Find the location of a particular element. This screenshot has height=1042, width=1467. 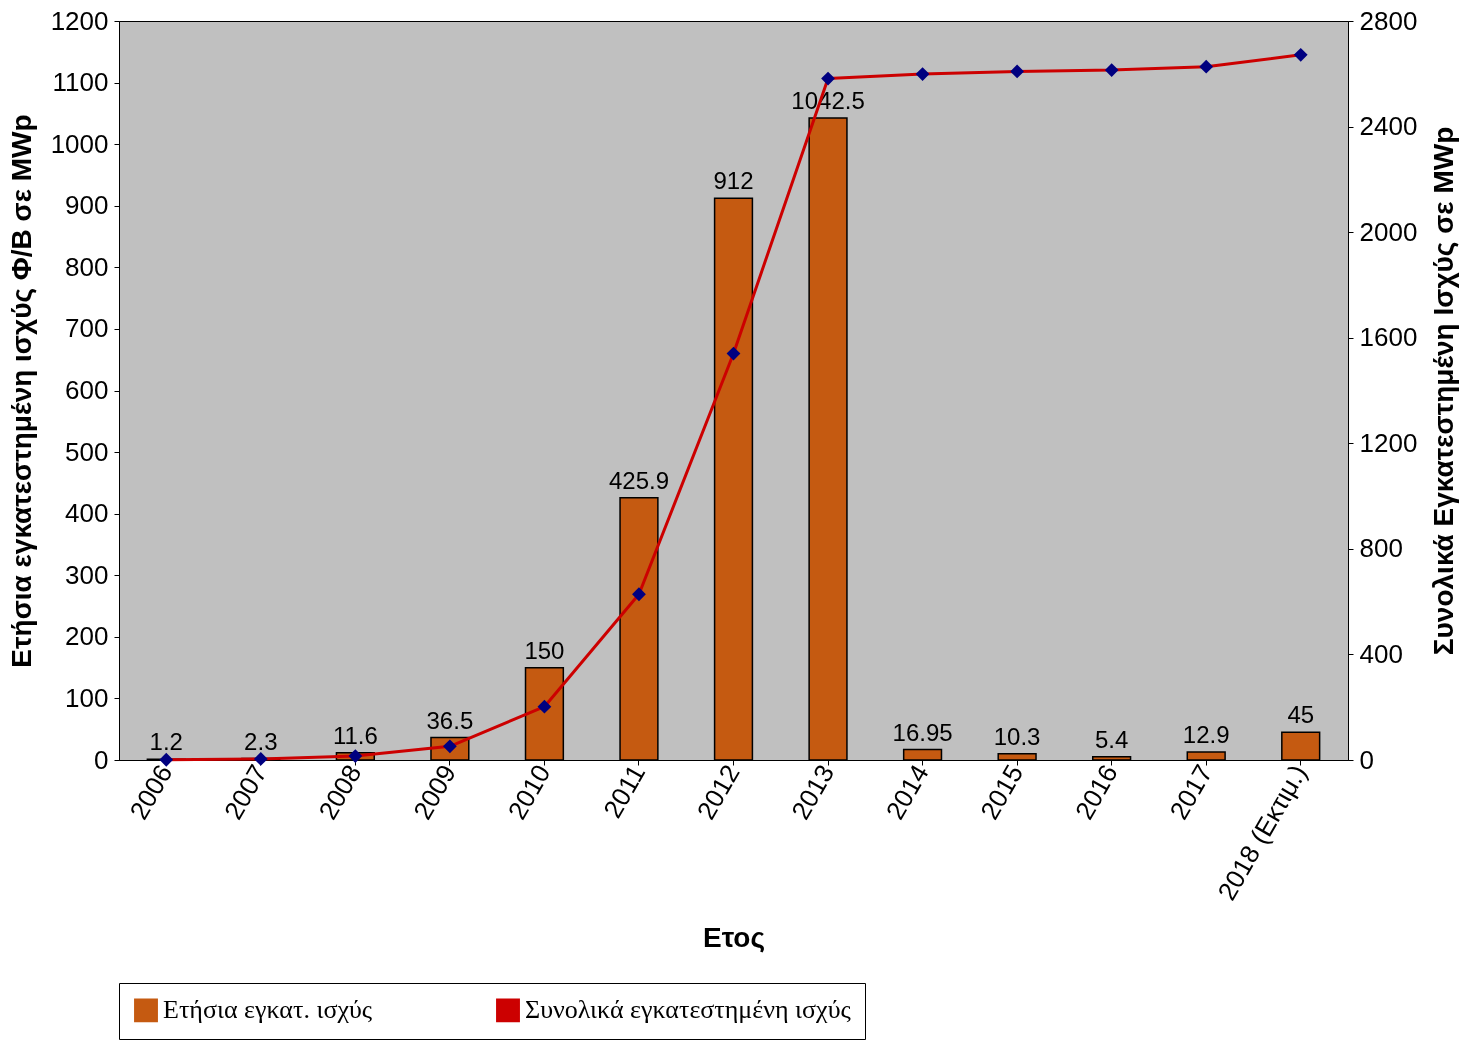

y-tick-label: 400 is located at coordinates (87, 513).